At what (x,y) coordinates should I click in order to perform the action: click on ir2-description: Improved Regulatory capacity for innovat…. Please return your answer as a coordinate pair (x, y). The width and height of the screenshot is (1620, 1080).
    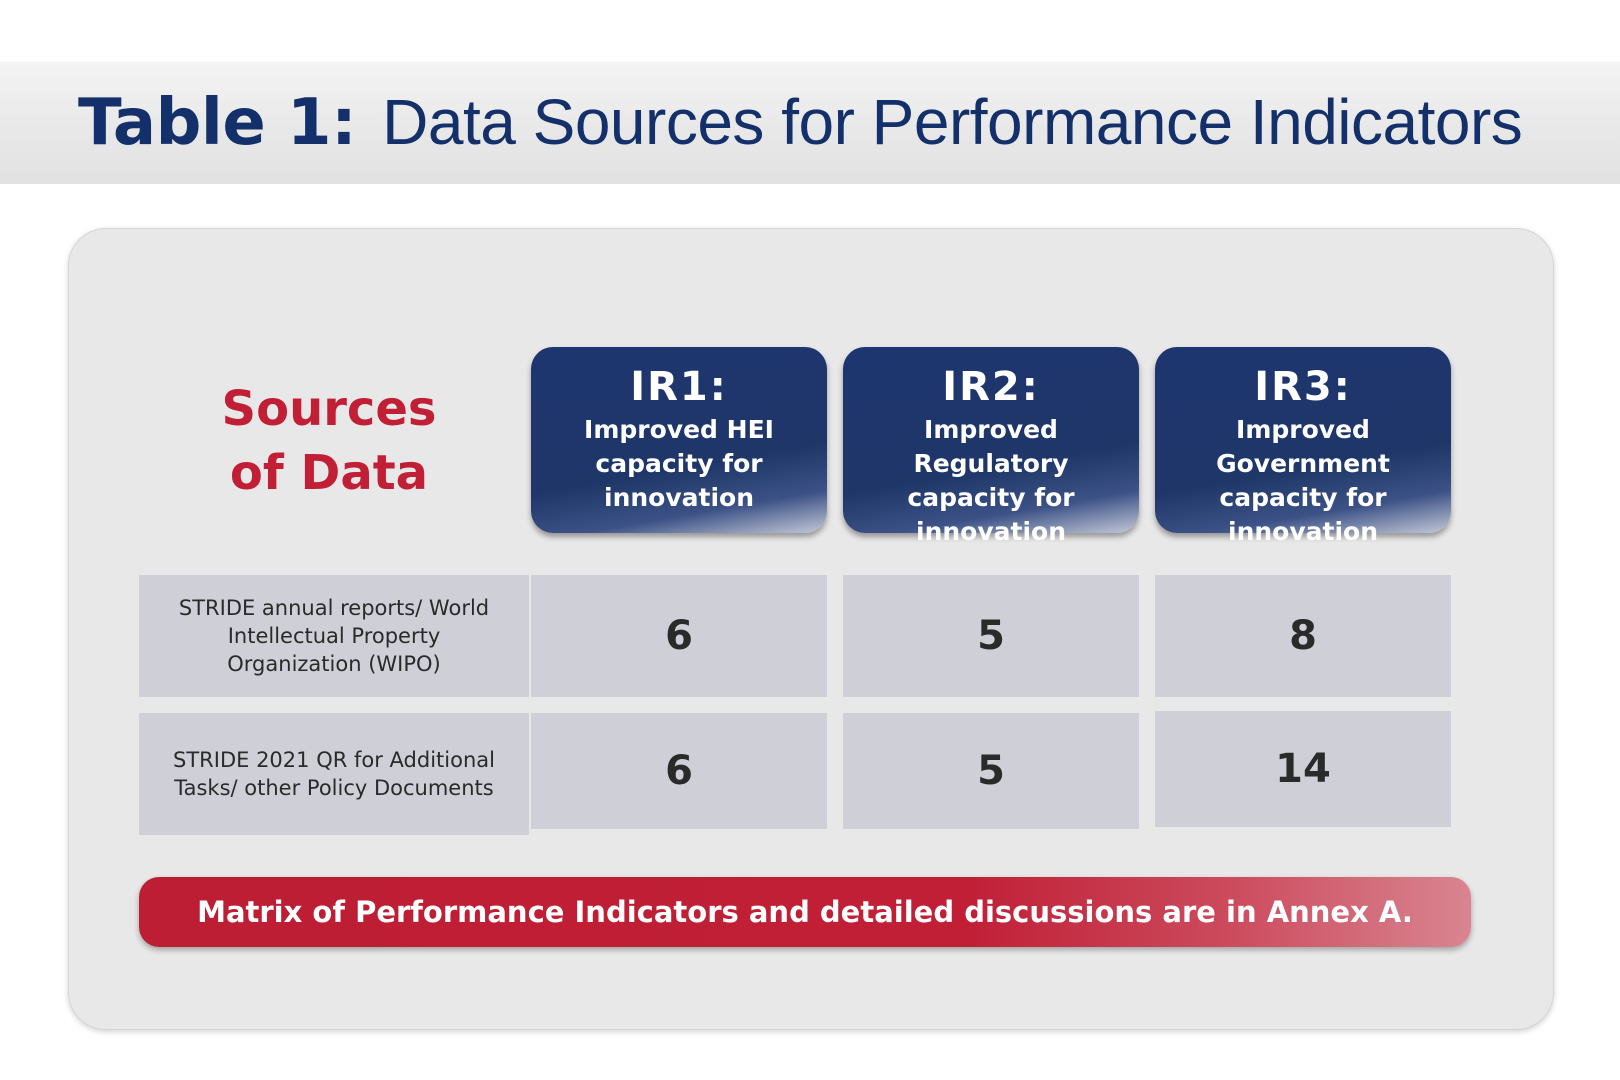
    Looking at the image, I should click on (991, 480).